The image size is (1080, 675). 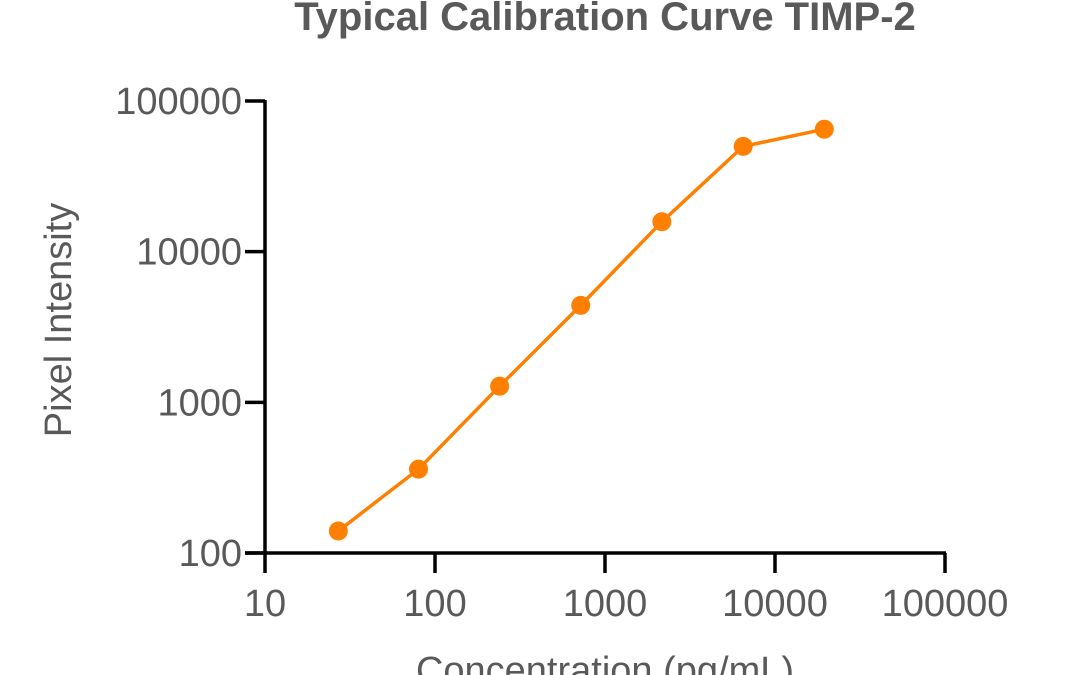 What do you see at coordinates (59, 320) in the screenshot?
I see `y-axis-label: Pixel Intensity` at bounding box center [59, 320].